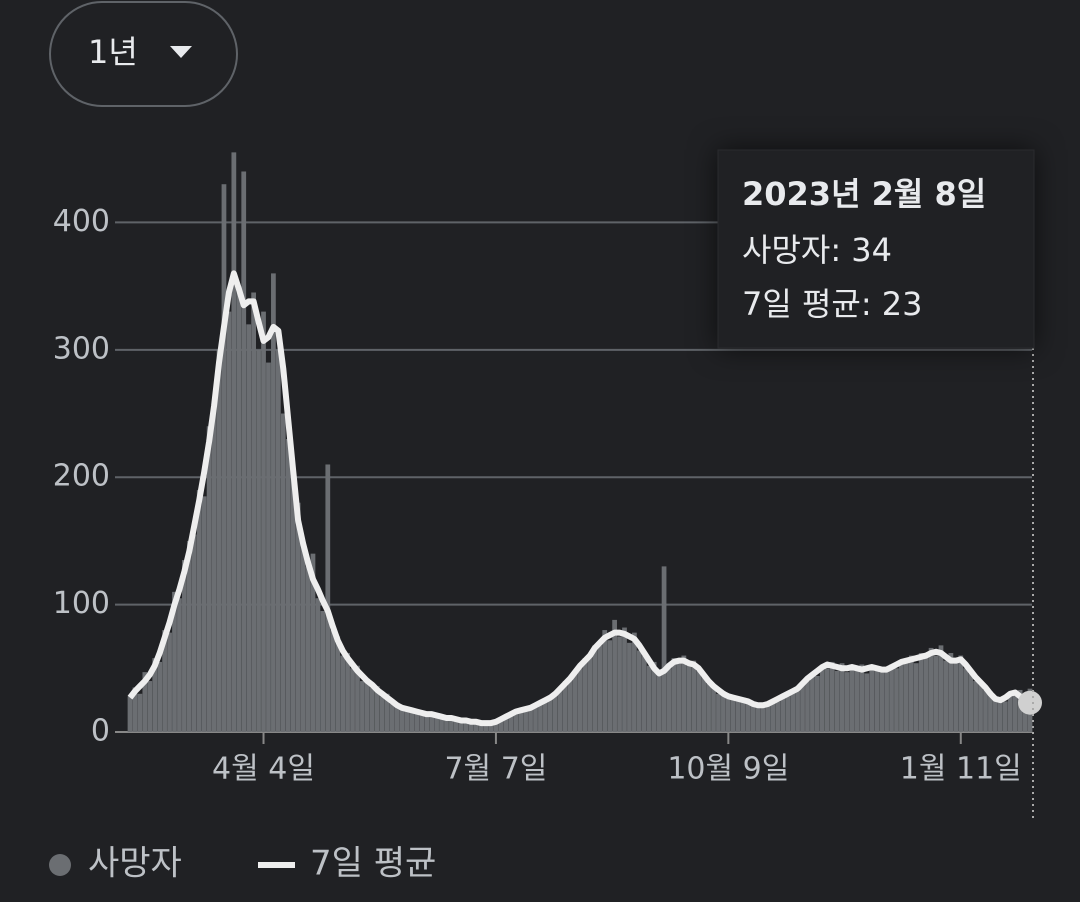  I want to click on tooltip-box, so click(876, 249).